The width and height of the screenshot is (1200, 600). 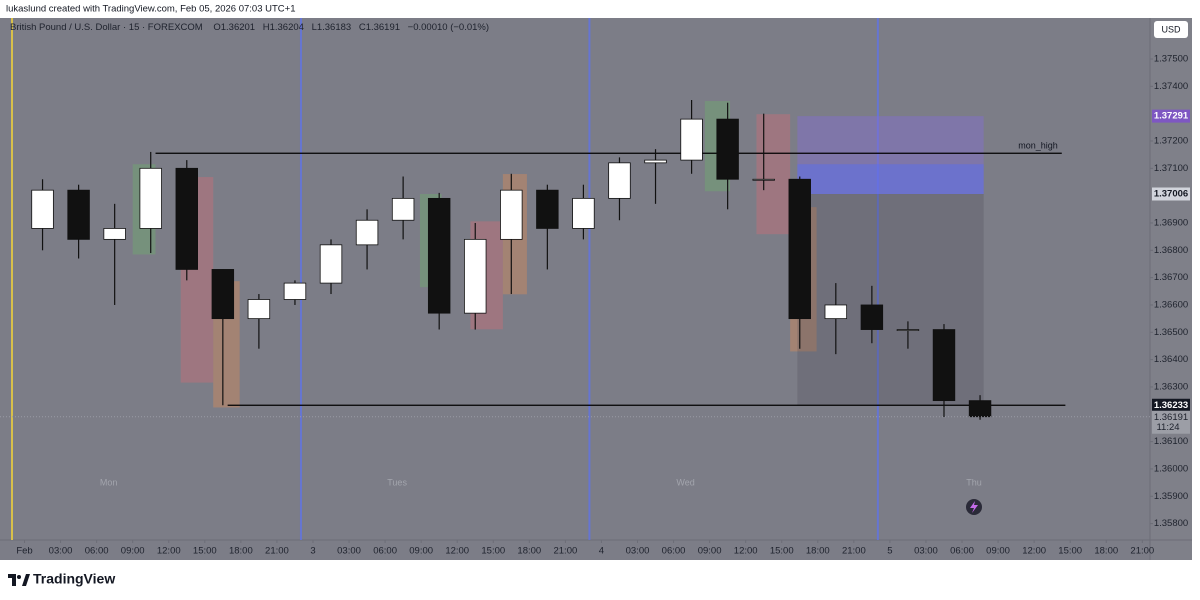 What do you see at coordinates (397, 482) in the screenshot?
I see `day-label: Tues` at bounding box center [397, 482].